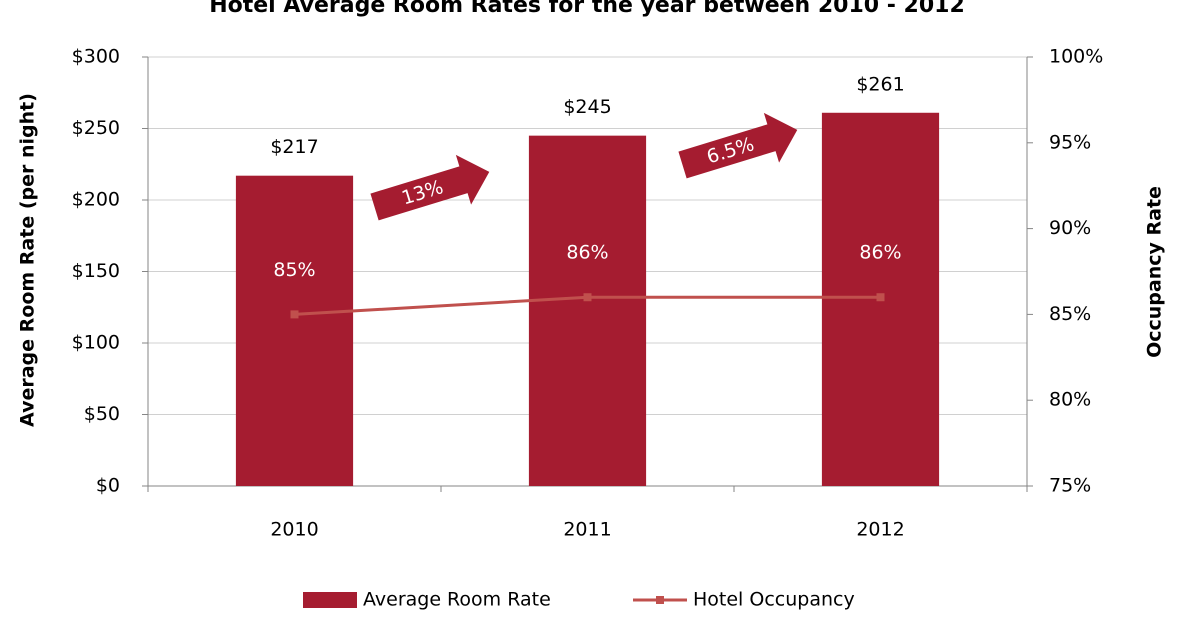 The width and height of the screenshot is (1200, 630). What do you see at coordinates (96, 128) in the screenshot?
I see `y-tick-label: $250` at bounding box center [96, 128].